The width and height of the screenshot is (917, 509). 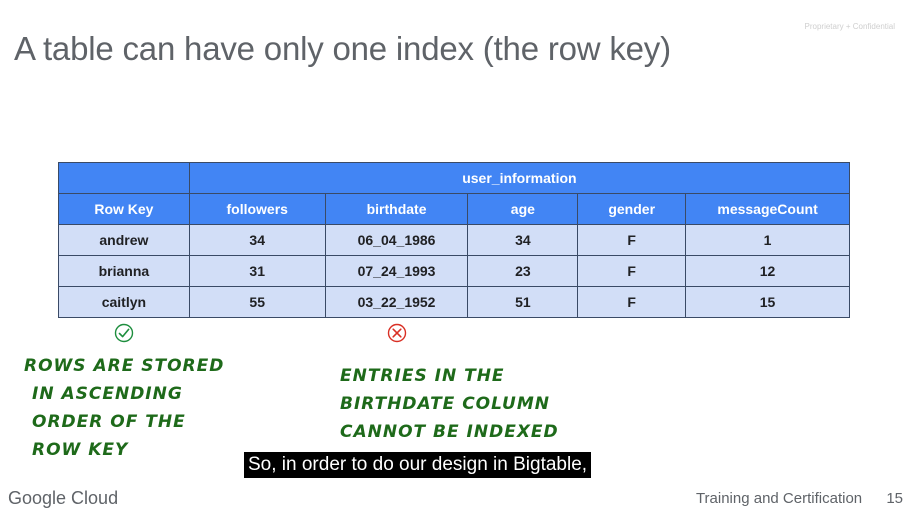 I want to click on x-circle-icon, so click(x=397, y=333).